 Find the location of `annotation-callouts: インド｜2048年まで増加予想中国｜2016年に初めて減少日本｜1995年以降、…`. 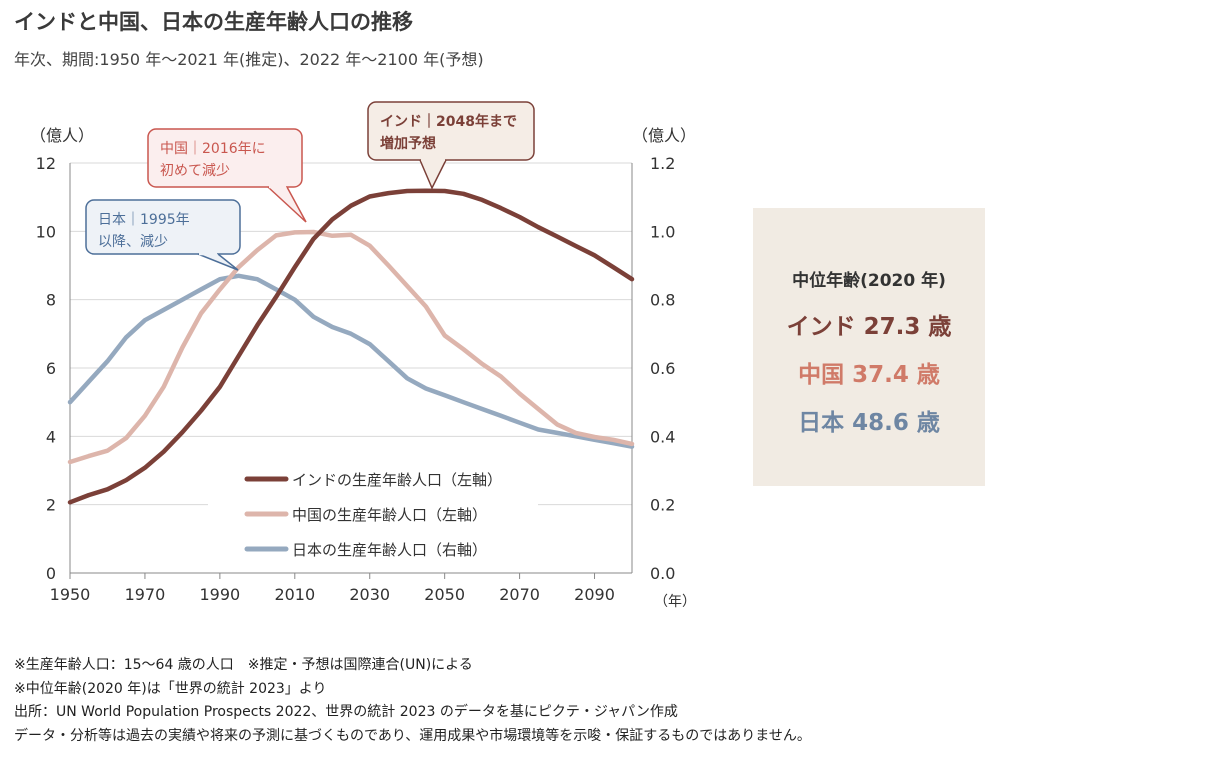

annotation-callouts: インド｜2048年まで増加予想中国｜2016年に初めて減少日本｜1995年以降、… is located at coordinates (310, 186).